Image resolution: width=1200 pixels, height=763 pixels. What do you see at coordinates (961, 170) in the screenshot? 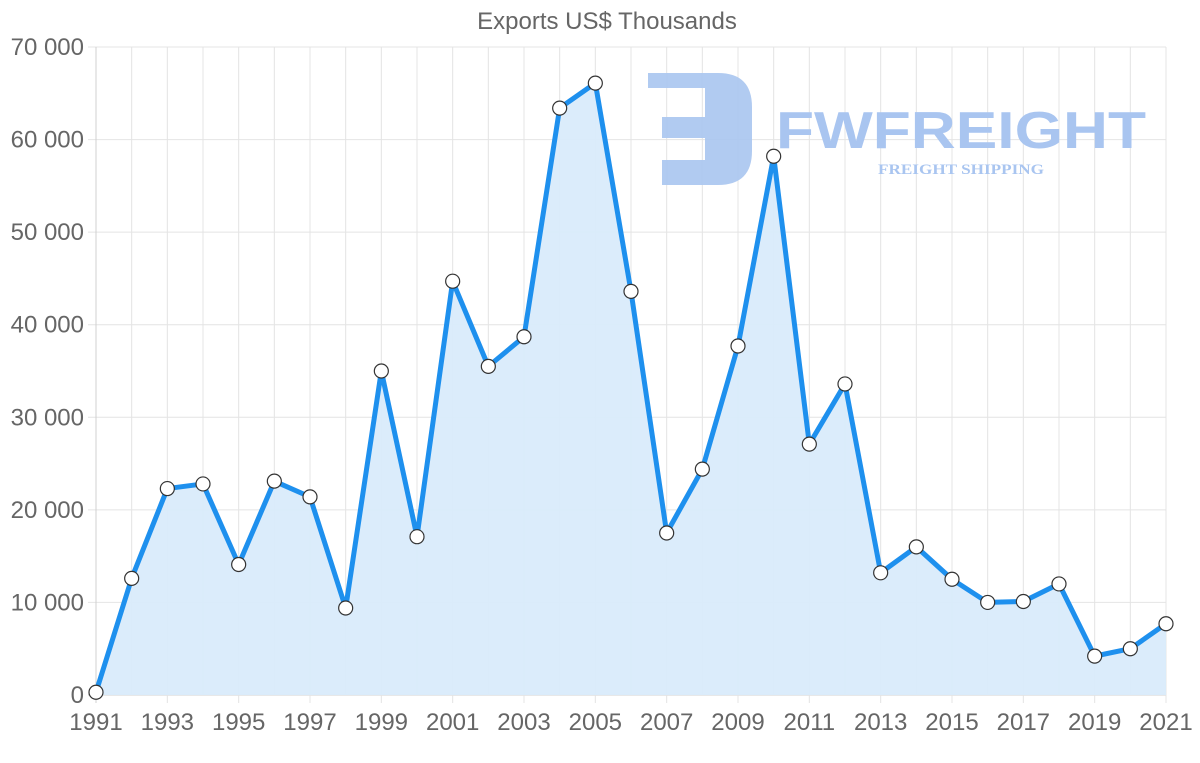
I see `watermark-tagline: FREIGHT SHIPPING` at bounding box center [961, 170].